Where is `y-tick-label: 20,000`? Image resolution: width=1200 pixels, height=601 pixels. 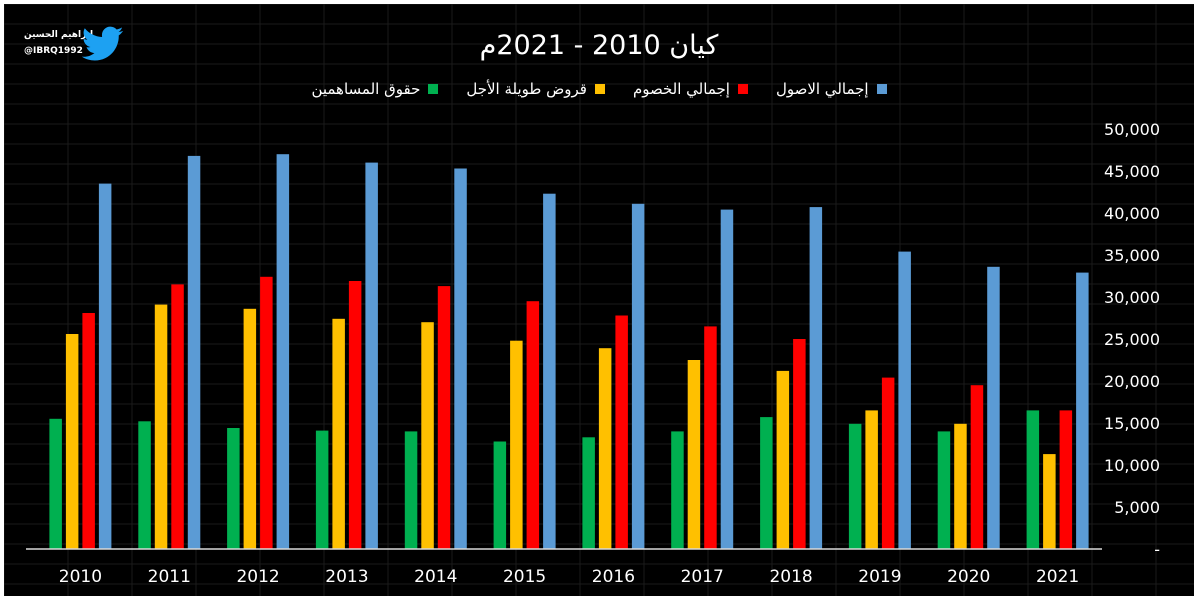
y-tick-label: 20,000 is located at coordinates (1132, 381).